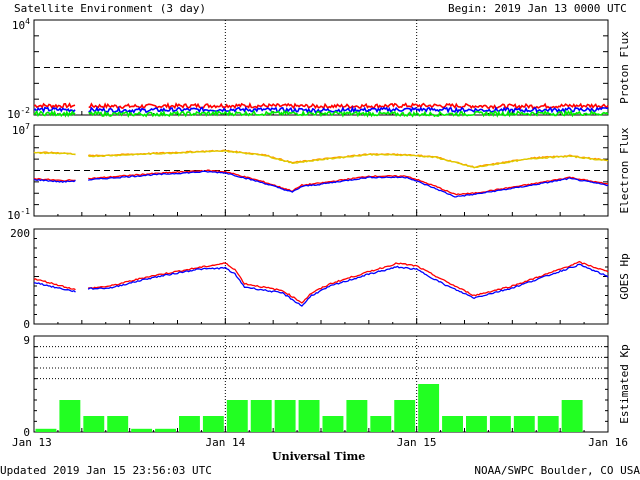  I want to click on chart-title: Satellite Environment (3 day), so click(110, 8).